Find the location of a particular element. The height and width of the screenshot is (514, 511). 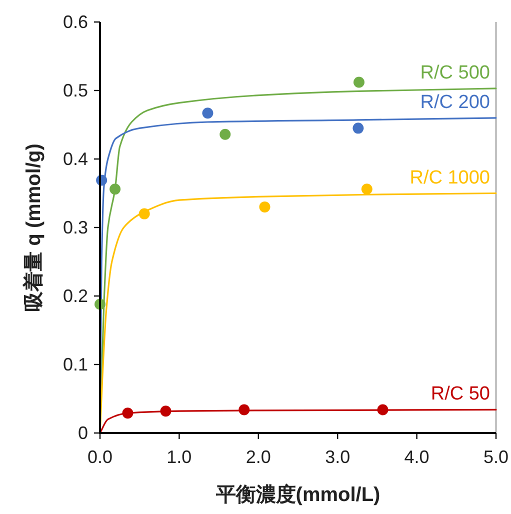

x-tick-label: 1.0 is located at coordinates (179, 457).